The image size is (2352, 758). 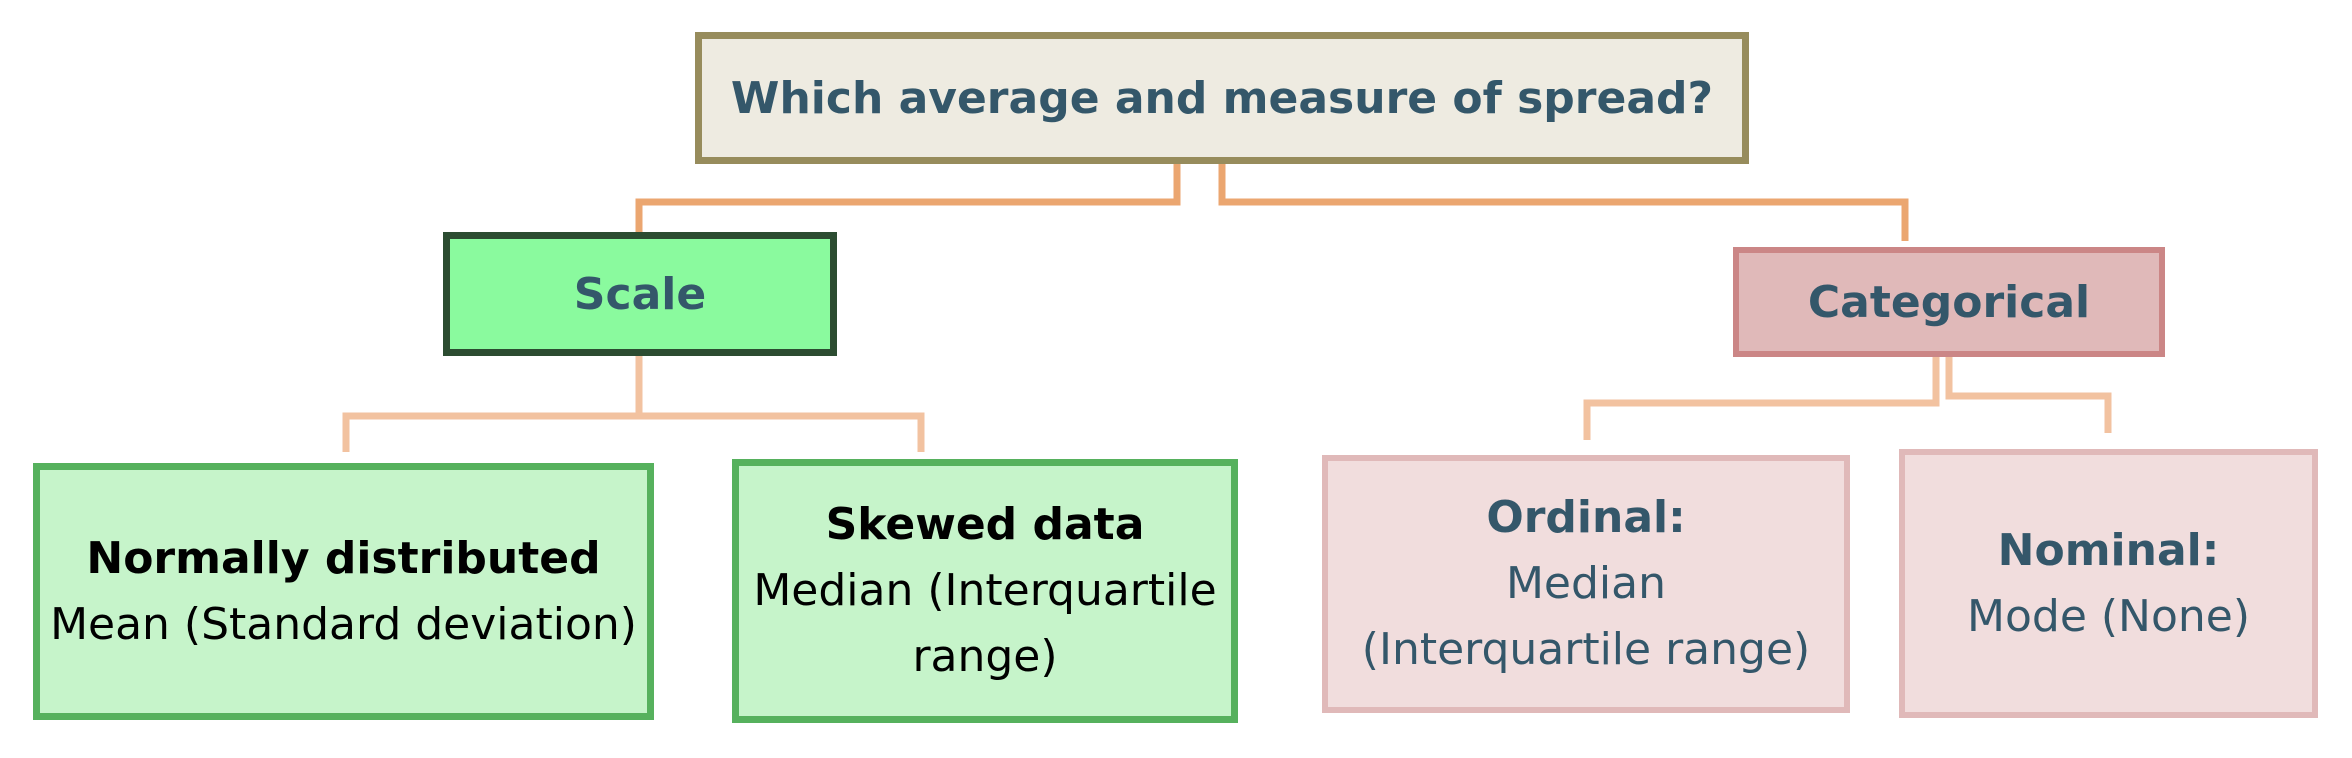 What do you see at coordinates (343, 558) in the screenshot?
I see `normal-title: Normally distributed` at bounding box center [343, 558].